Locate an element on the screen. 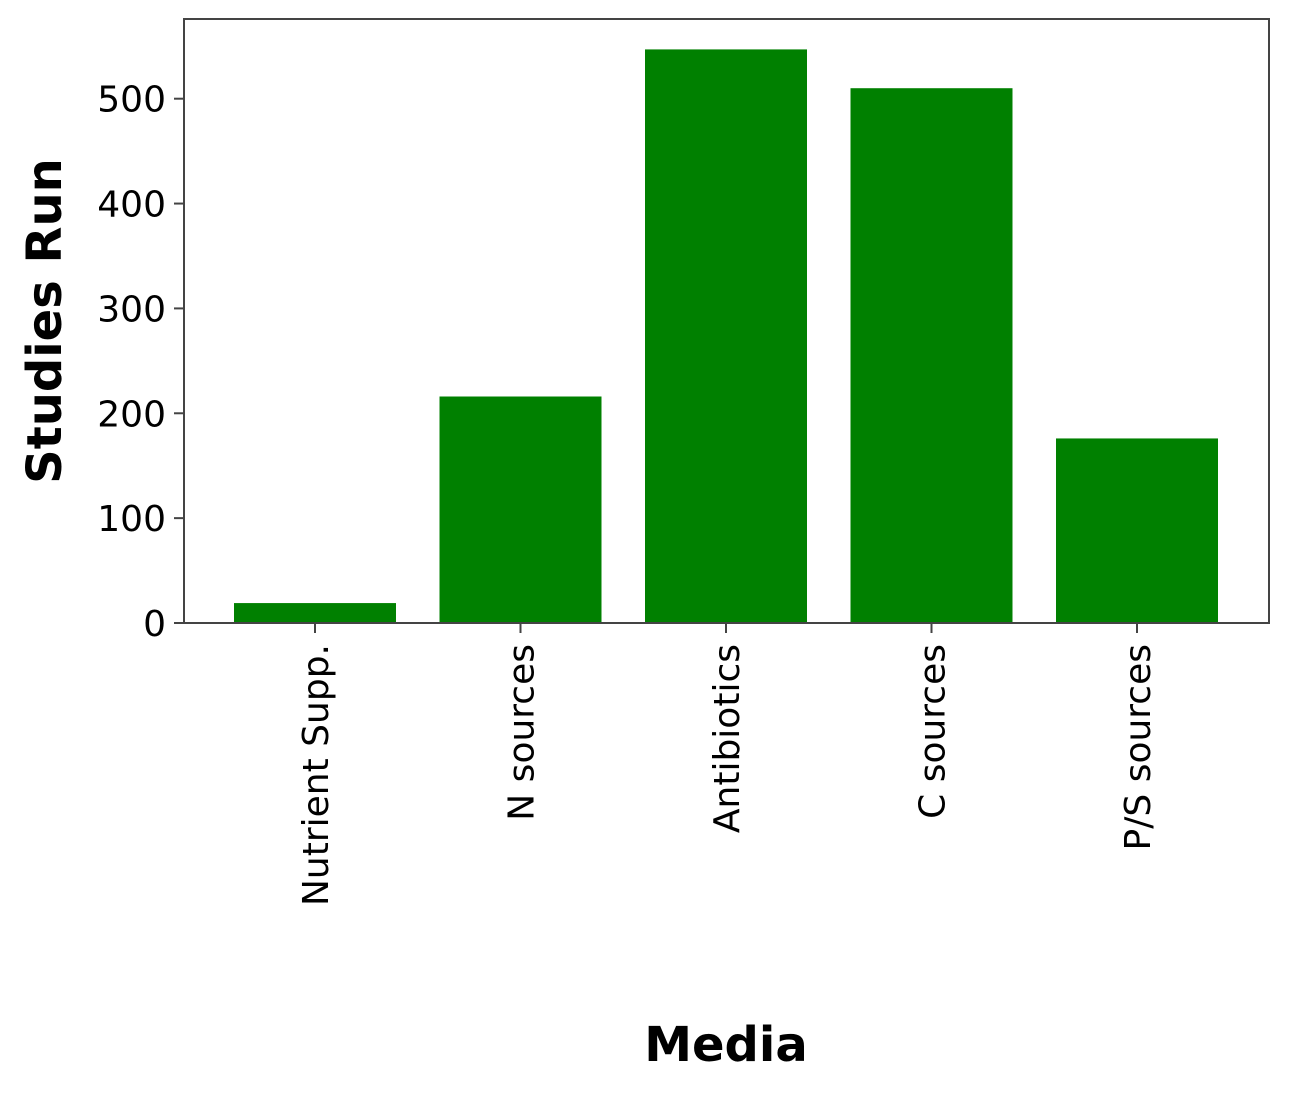 This screenshot has width=1289, height=1093. y-tick-label-2: 200 is located at coordinates (131, 414).